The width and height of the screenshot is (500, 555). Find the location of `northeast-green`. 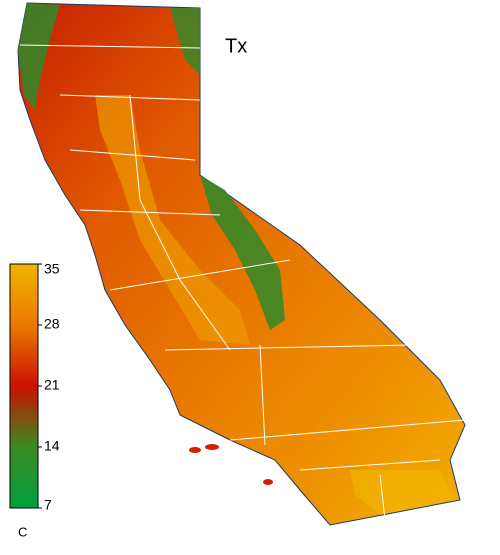

northeast-green is located at coordinates (185, 41).